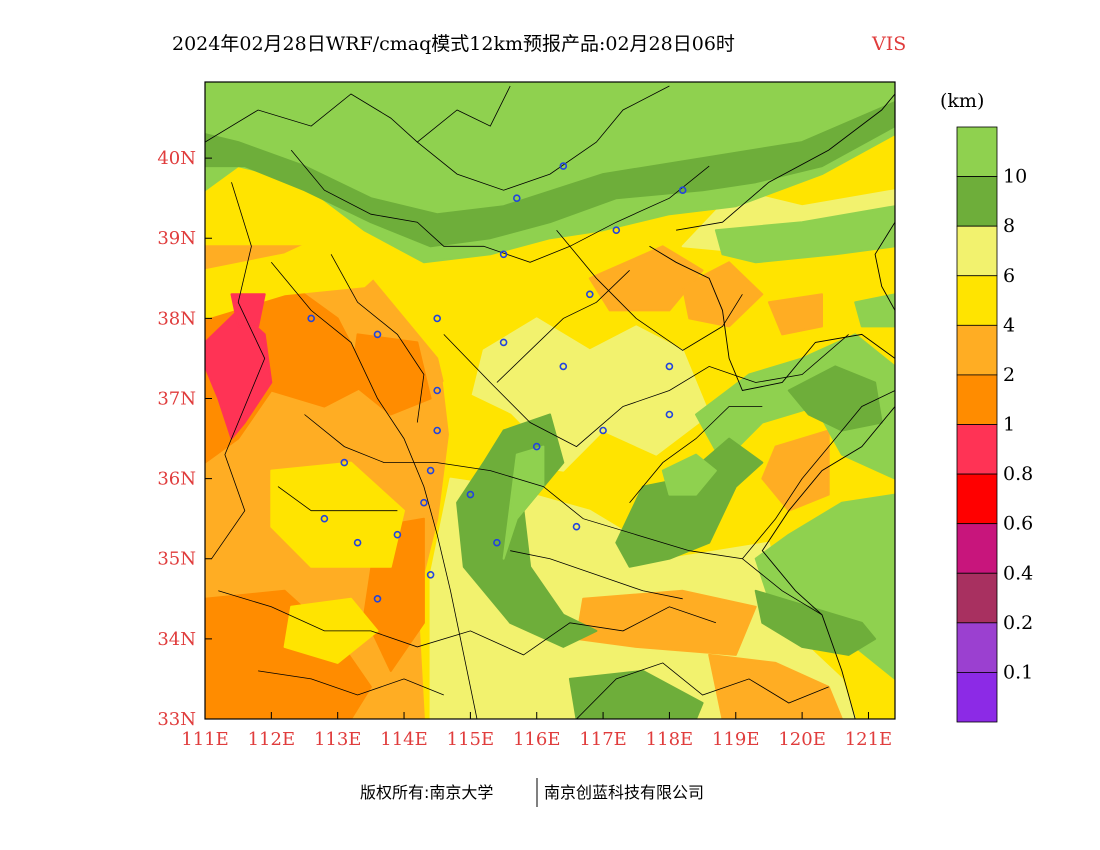 This screenshot has height=850, width=1100. I want to click on colorbar-label-10: 0.1, so click(1018, 672).